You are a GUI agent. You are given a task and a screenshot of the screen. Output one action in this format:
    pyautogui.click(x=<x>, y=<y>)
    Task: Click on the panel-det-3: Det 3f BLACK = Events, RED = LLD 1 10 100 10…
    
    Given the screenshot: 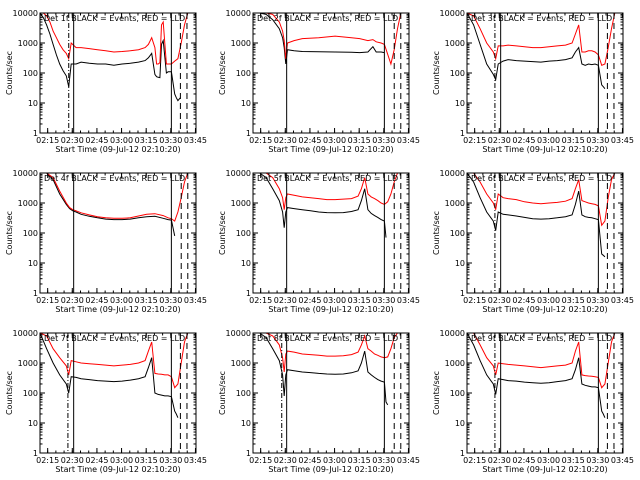 What is the action you would take?
    pyautogui.click(x=533, y=81)
    